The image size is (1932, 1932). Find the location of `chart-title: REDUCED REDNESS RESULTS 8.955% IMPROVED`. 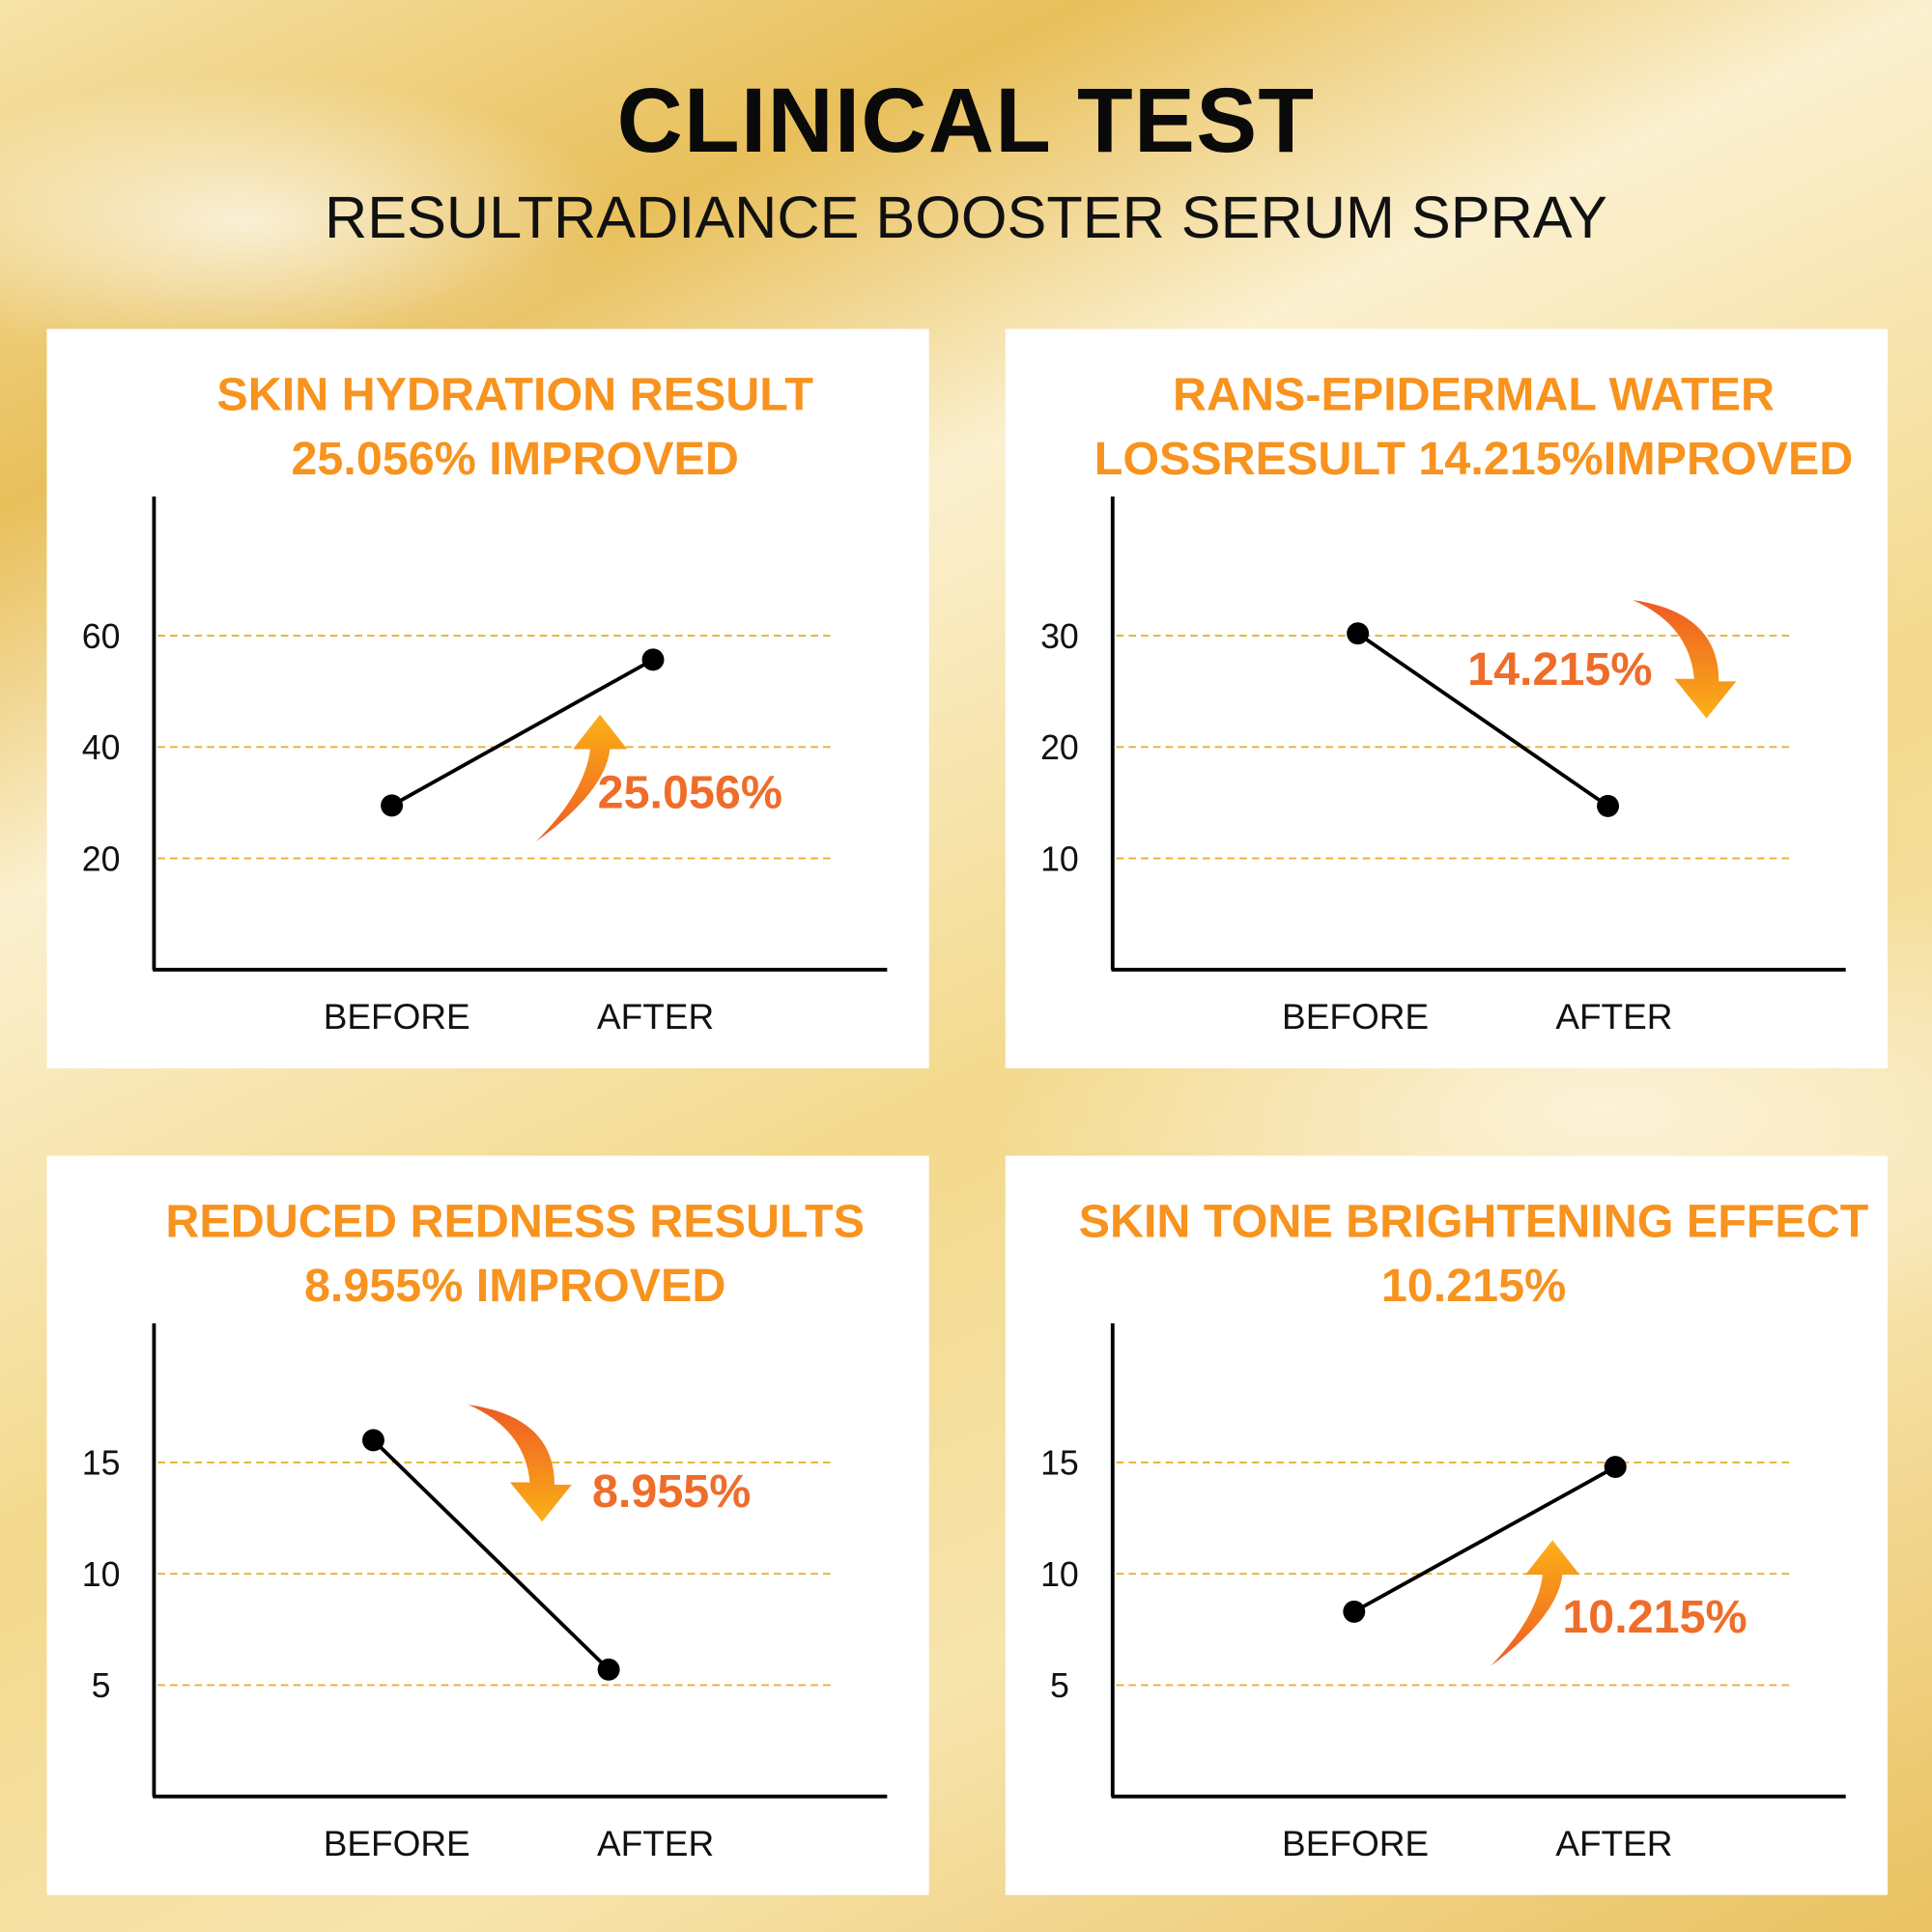

chart-title: REDUCED REDNESS RESULTS 8.955% IMPROVED is located at coordinates (514, 1254).